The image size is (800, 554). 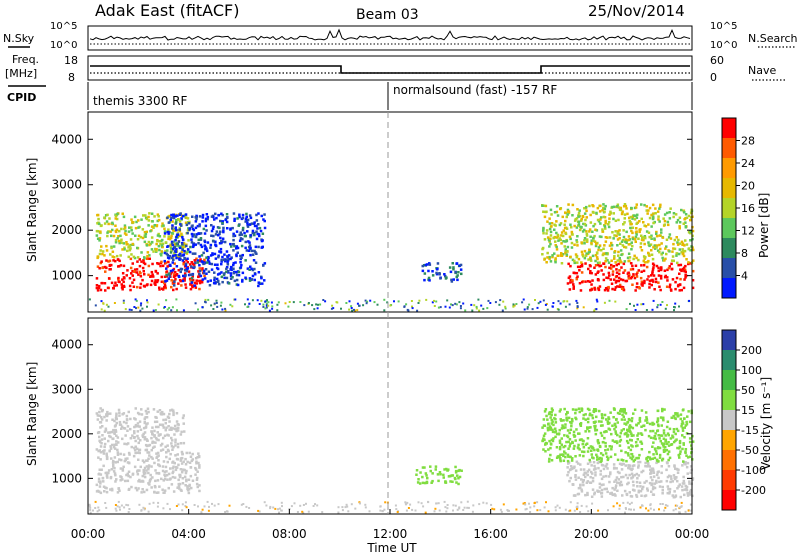 What do you see at coordinates (140, 101) in the screenshot?
I see `cpid-segment-1: themis 3300 RF` at bounding box center [140, 101].